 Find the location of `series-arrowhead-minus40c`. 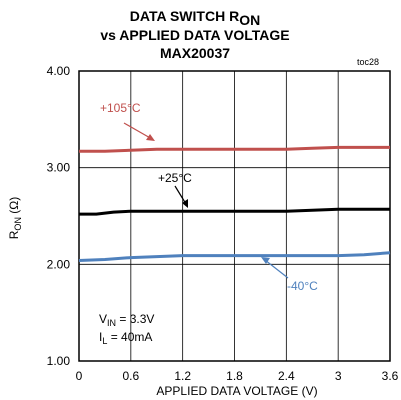

series-arrowhead-minus40c is located at coordinates (265, 260).